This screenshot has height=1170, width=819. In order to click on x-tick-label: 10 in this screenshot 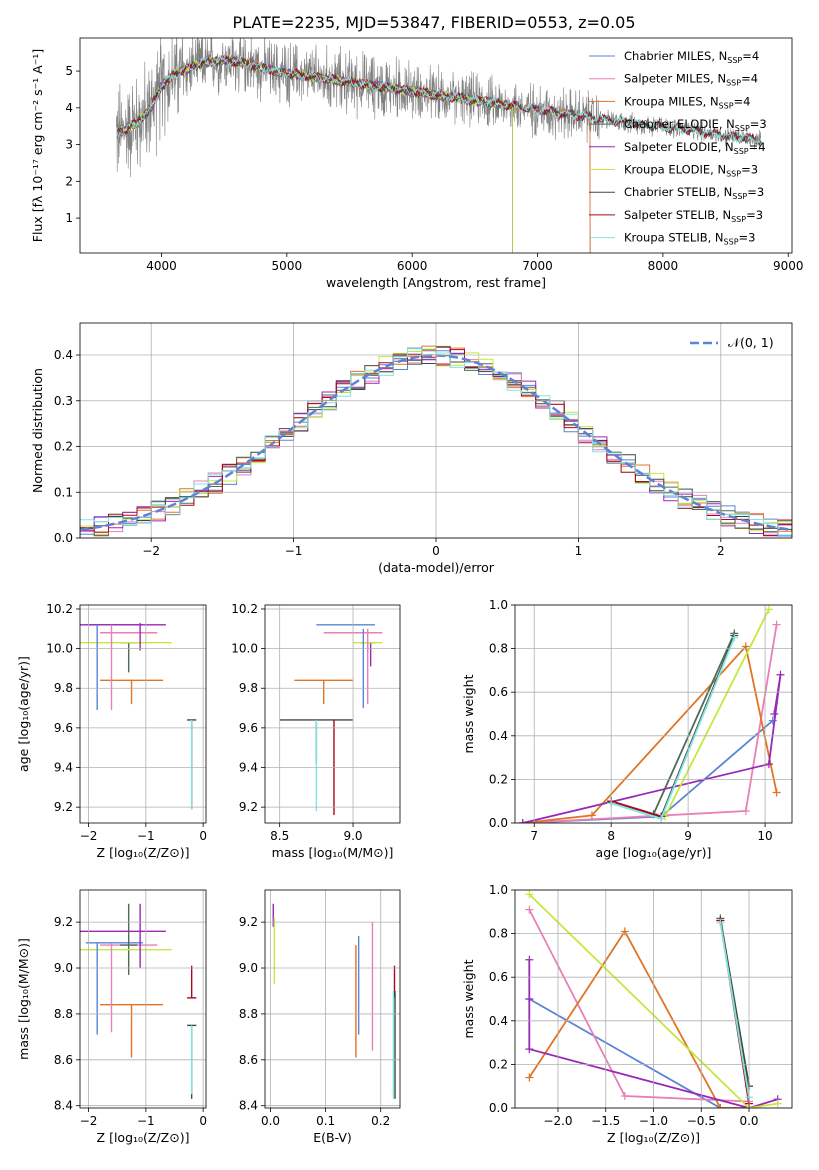, I will do `click(764, 836)`.